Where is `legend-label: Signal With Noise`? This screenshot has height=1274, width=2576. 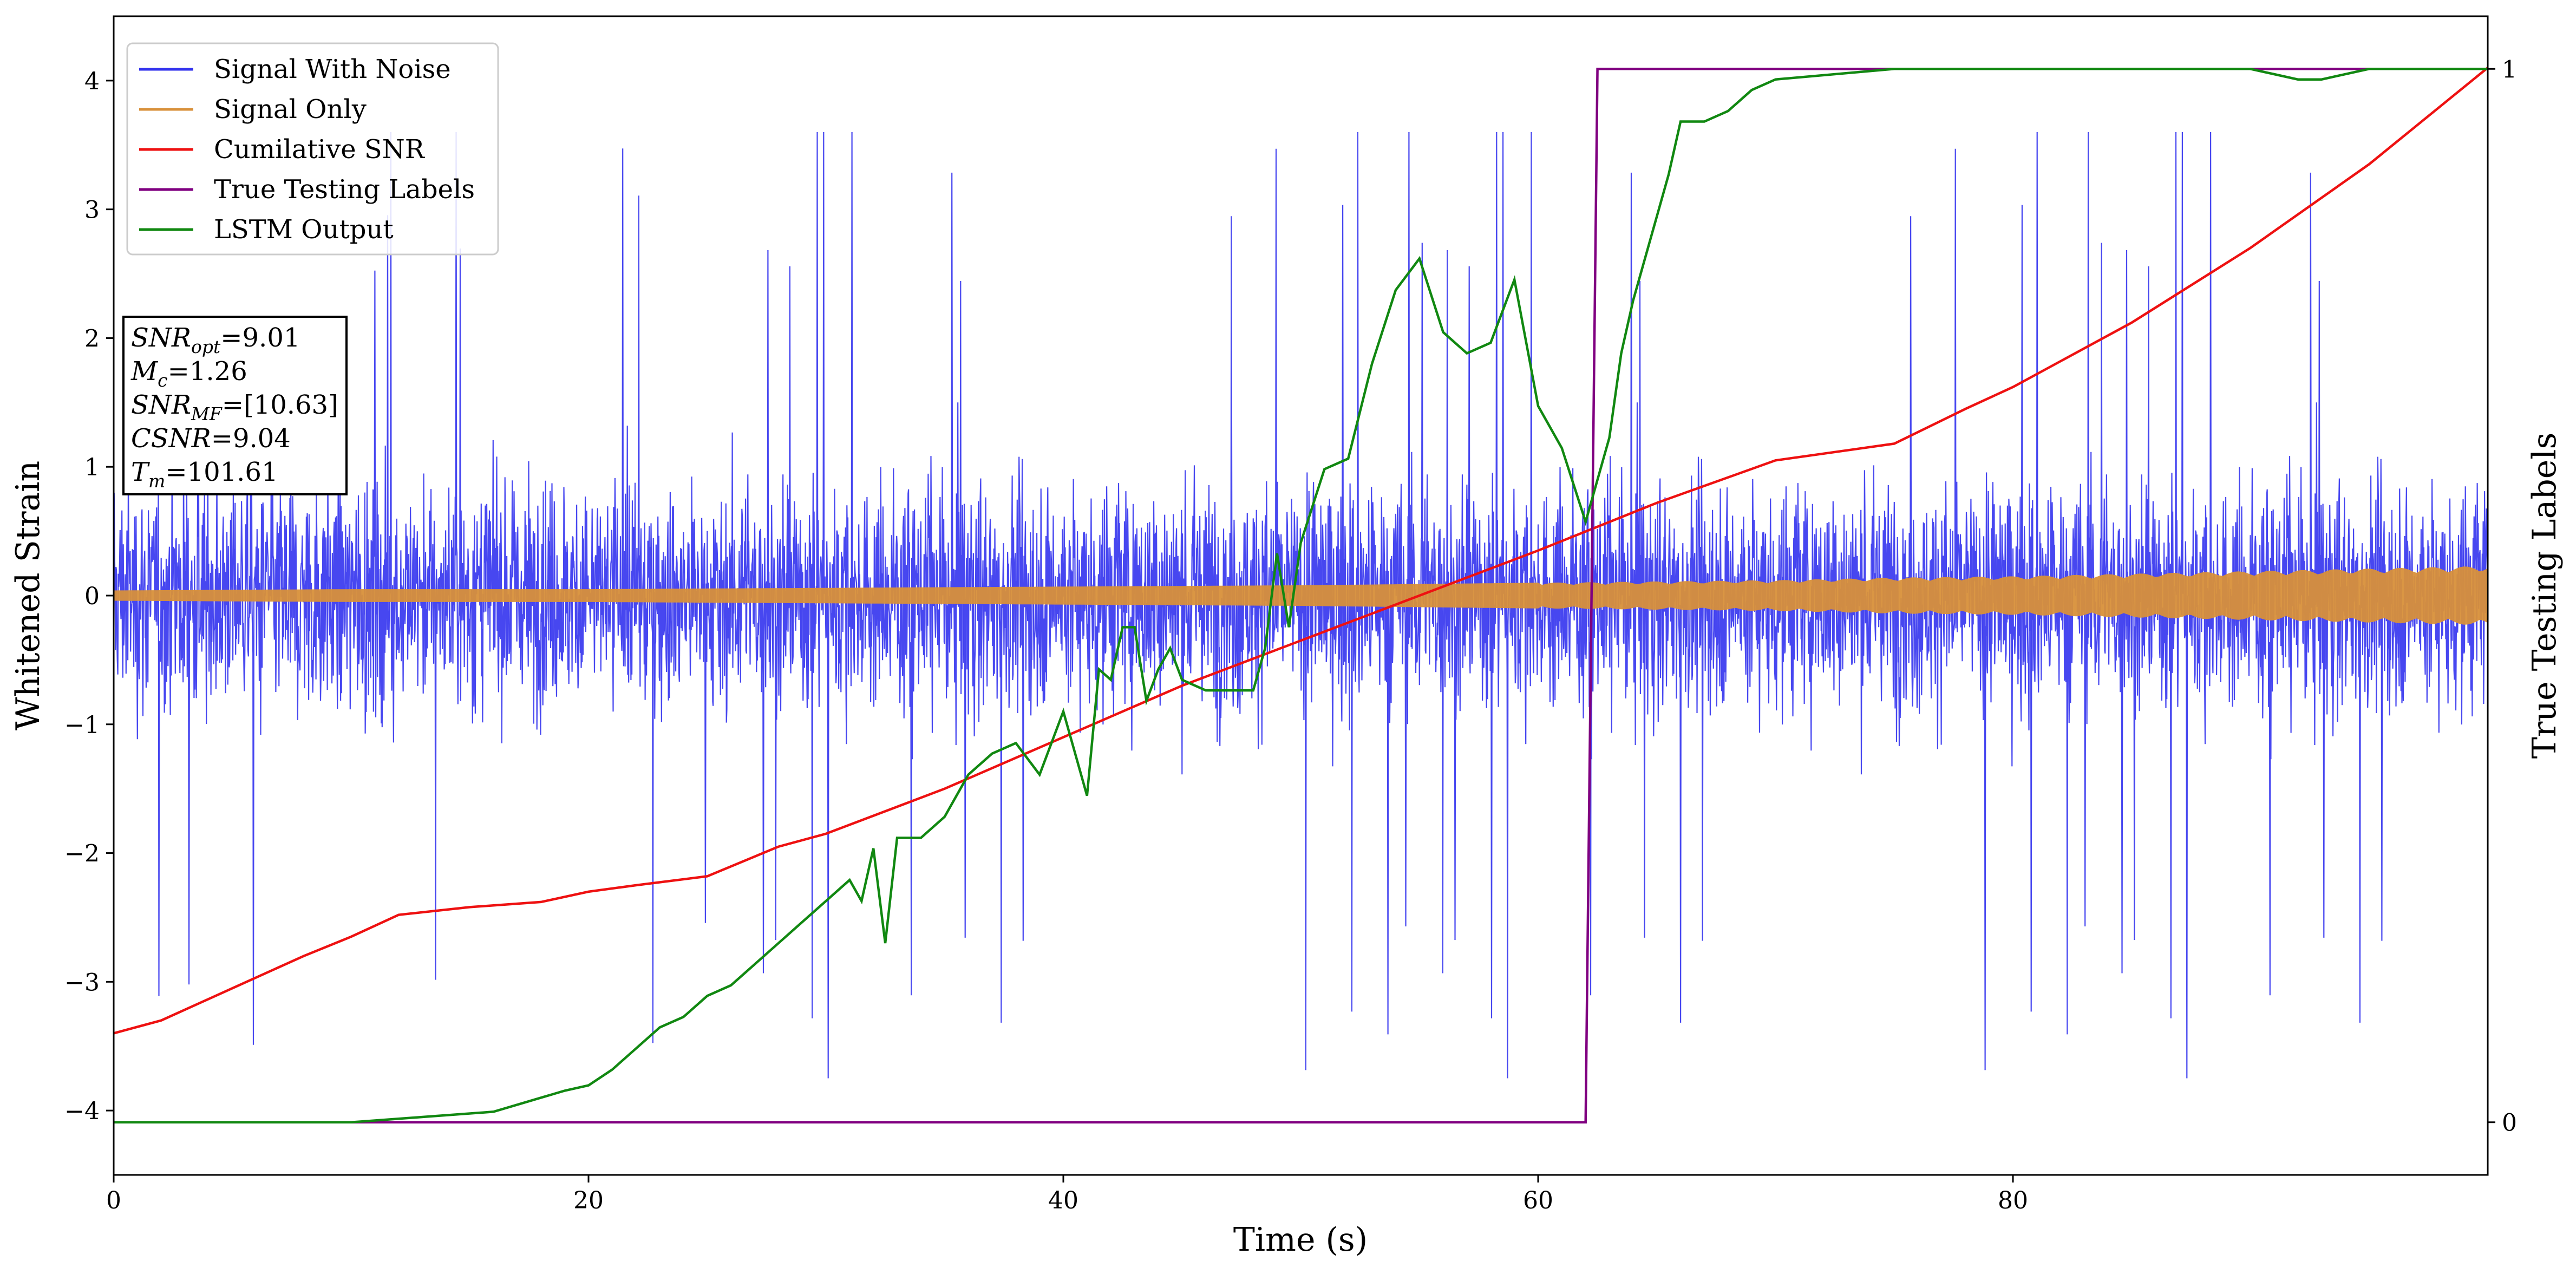 legend-label: Signal With Noise is located at coordinates (332, 69).